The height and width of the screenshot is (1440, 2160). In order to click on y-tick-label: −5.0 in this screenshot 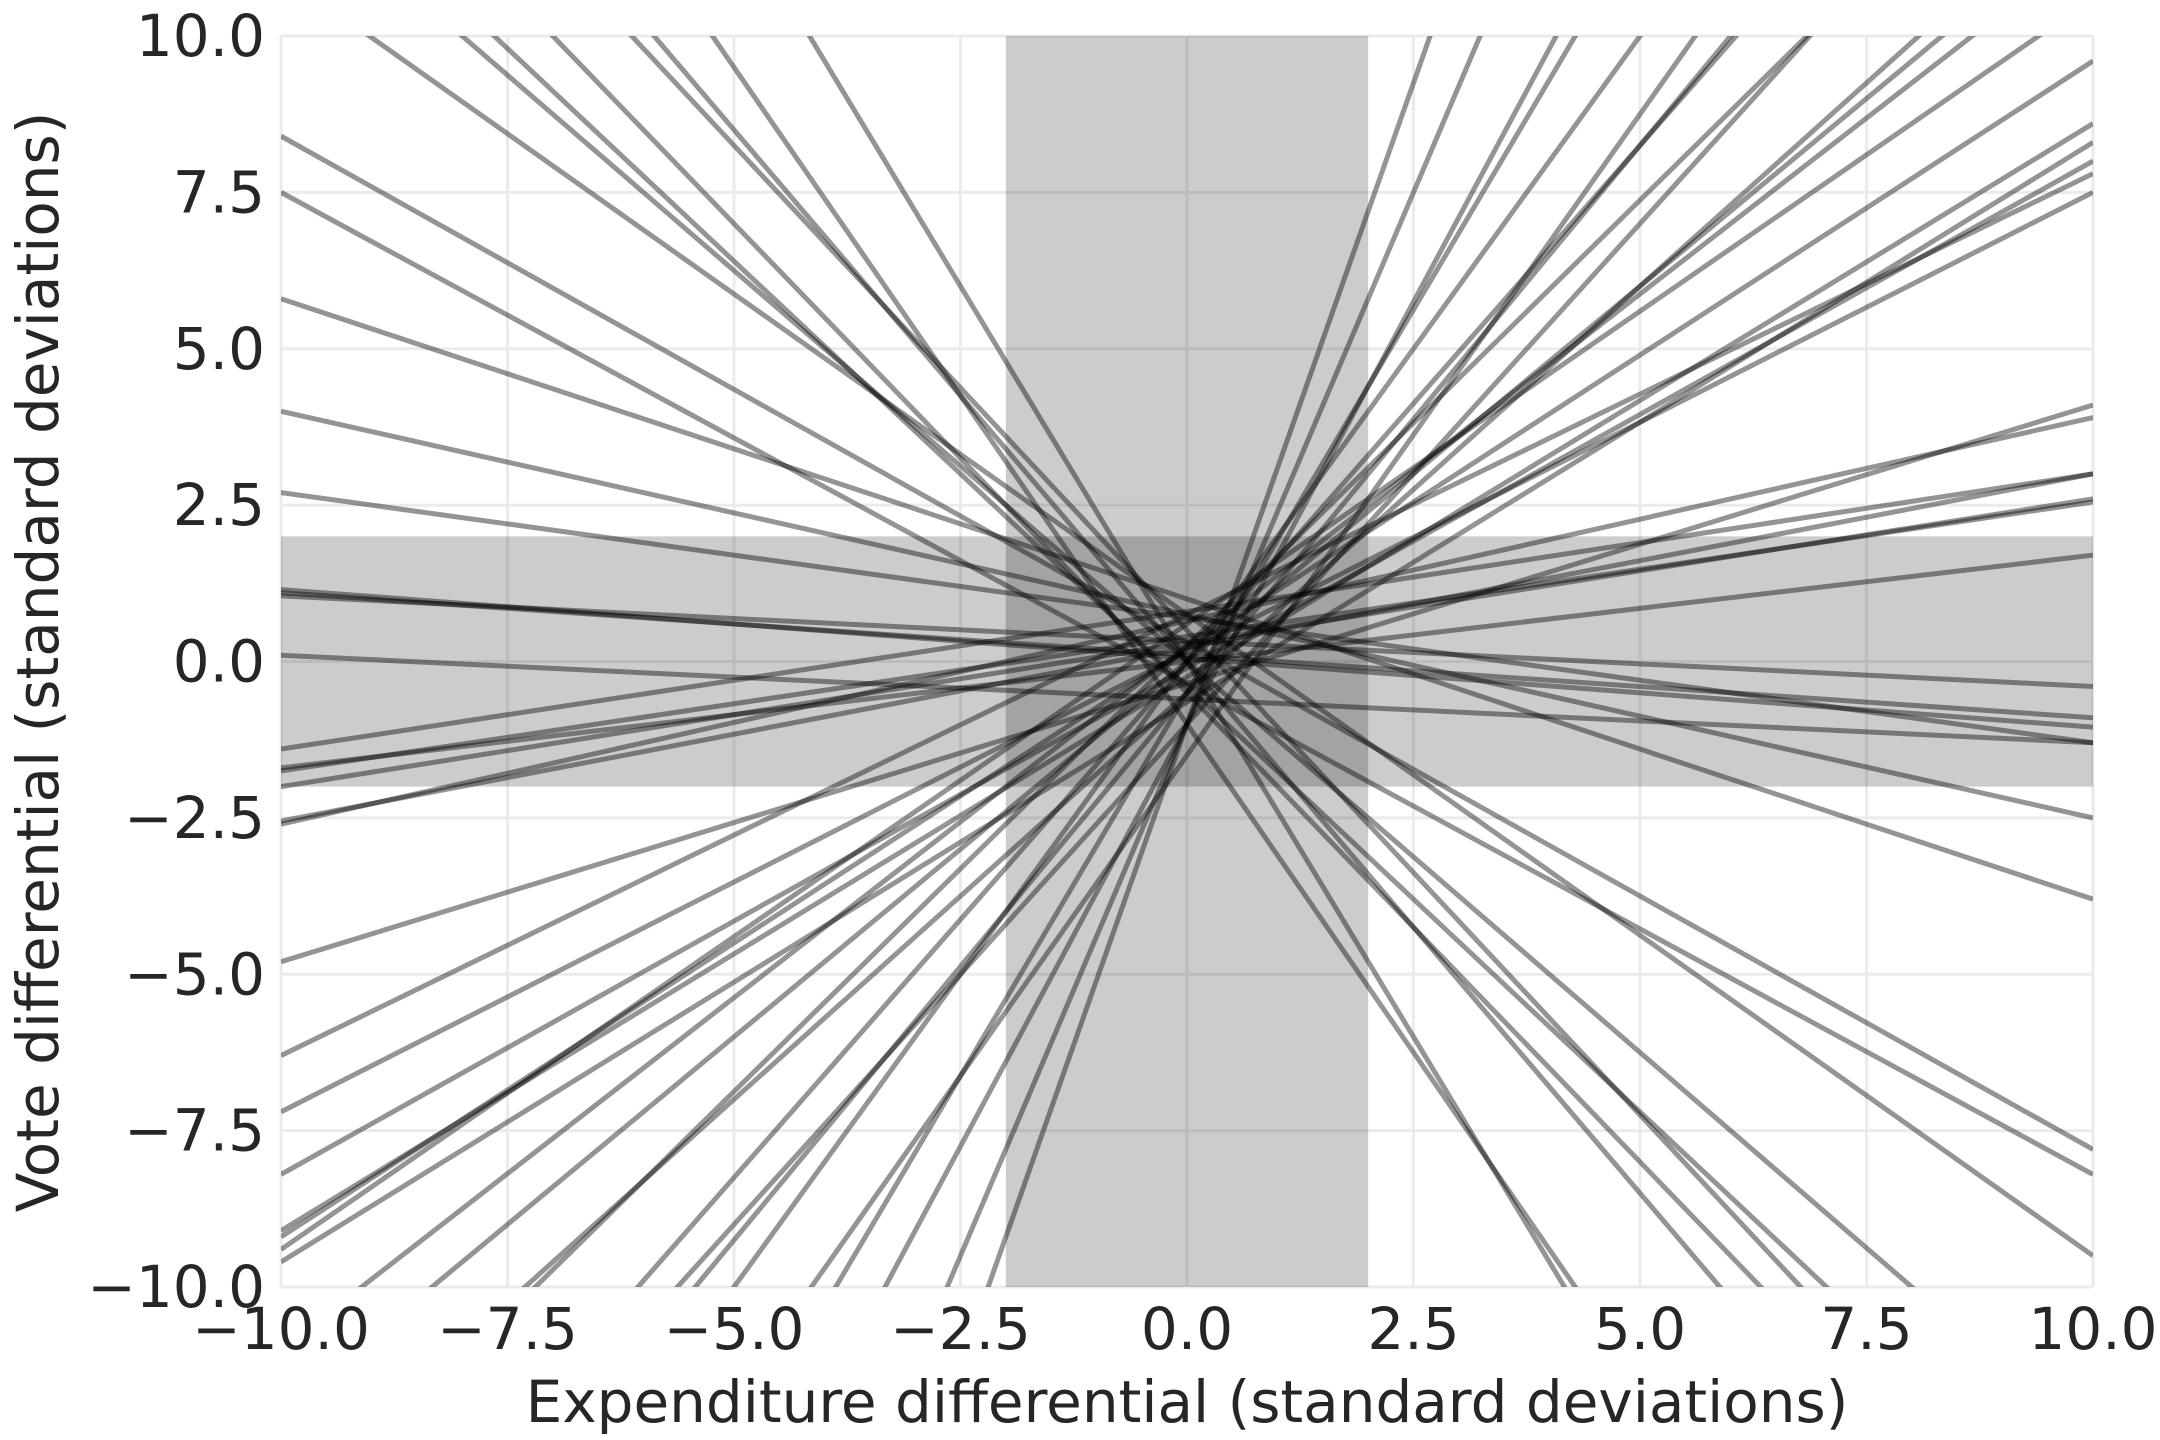, I will do `click(194, 974)`.